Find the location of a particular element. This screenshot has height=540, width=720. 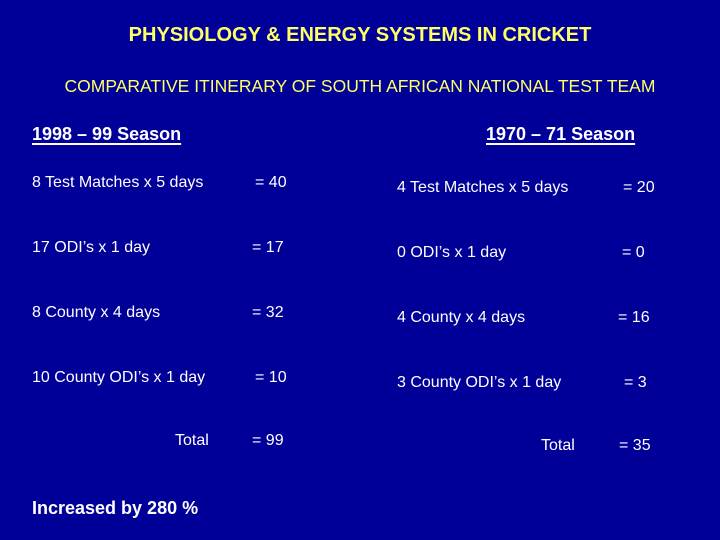

total-value-right: = 35 is located at coordinates (635, 445).